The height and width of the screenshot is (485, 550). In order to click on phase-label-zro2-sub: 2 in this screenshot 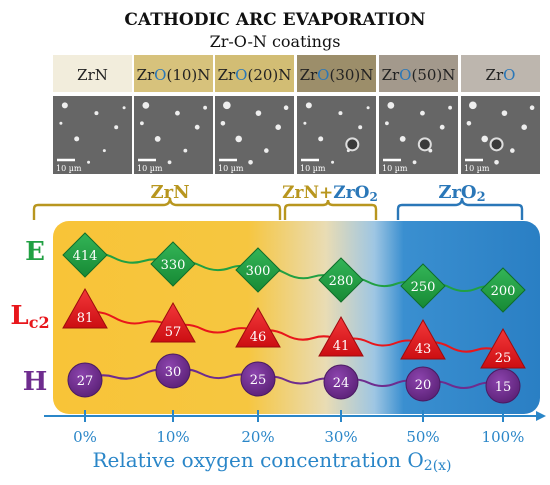, I will do `click(481, 197)`.